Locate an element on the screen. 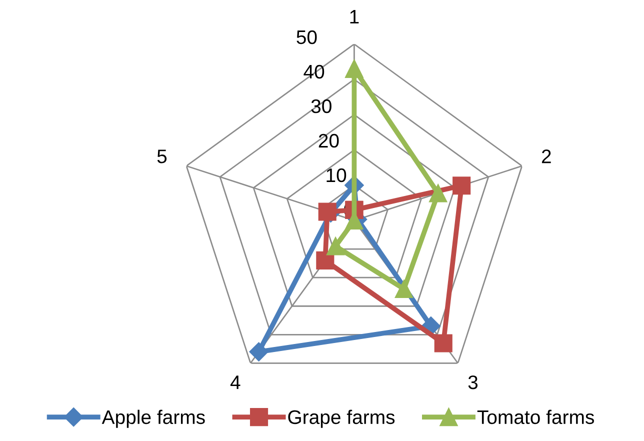 This screenshot has height=441, width=644. y-tick-label: 40 is located at coordinates (314, 71).